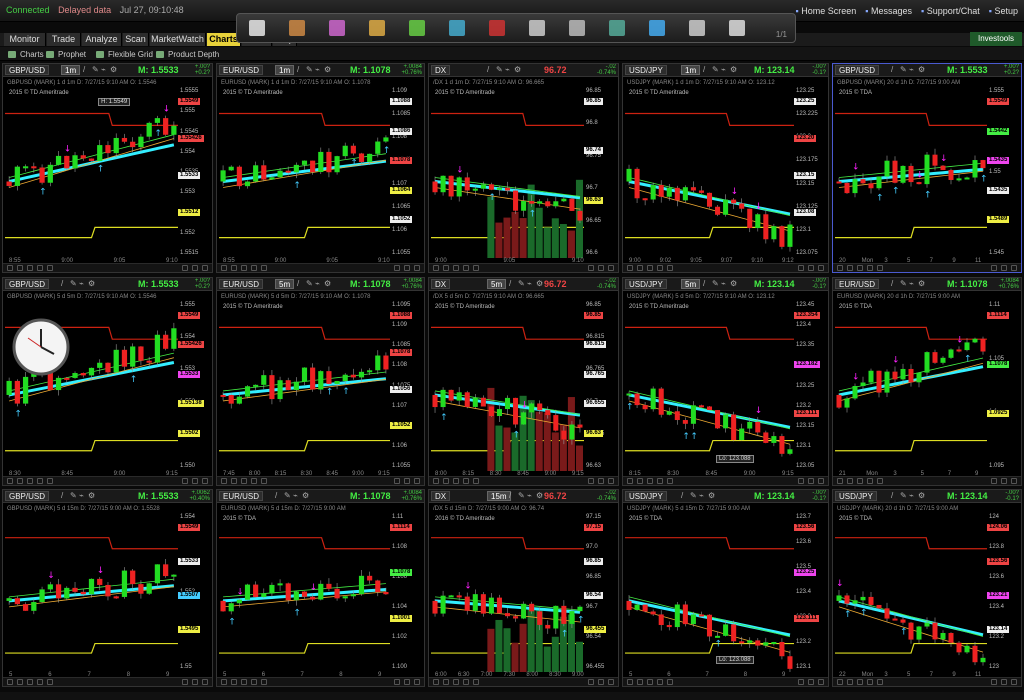  What do you see at coordinates (577, 28) in the screenshot?
I see `cursor-icon` at bounding box center [577, 28].